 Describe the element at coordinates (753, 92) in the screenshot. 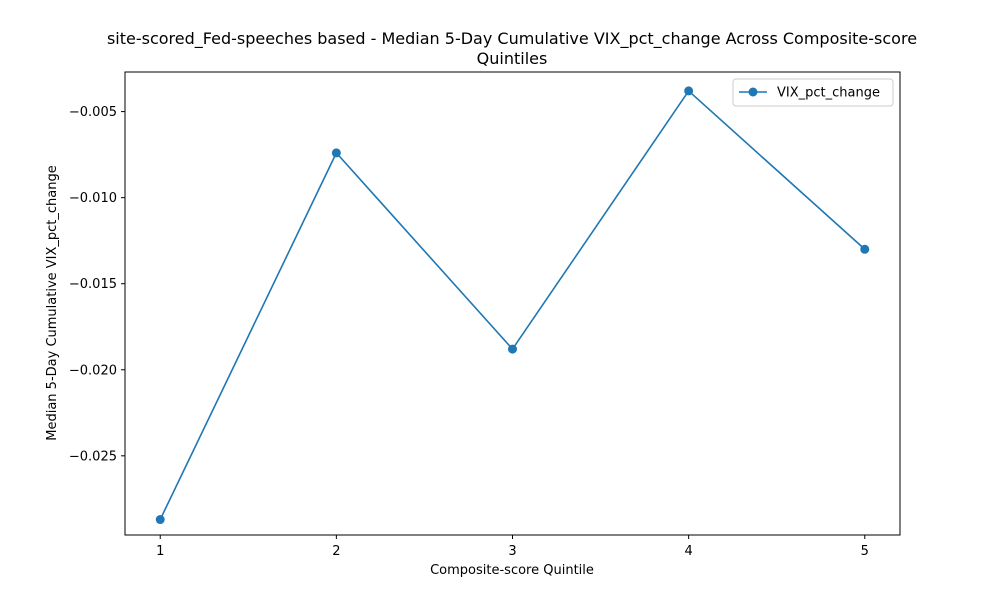

I see `legend-marker-swatch` at that location.